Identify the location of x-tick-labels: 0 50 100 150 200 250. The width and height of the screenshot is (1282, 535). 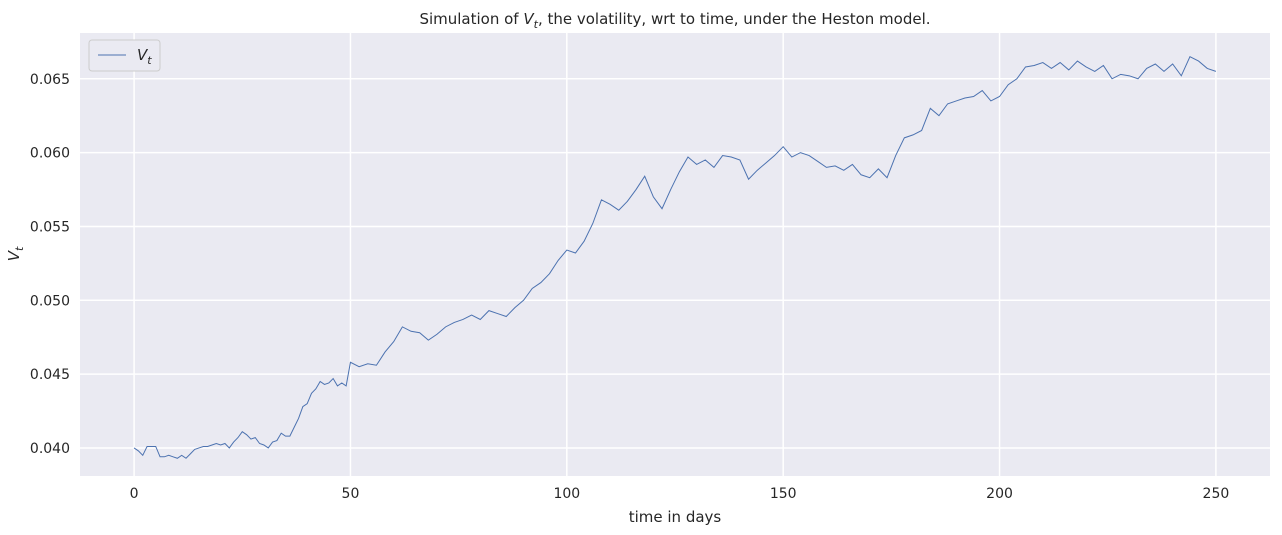
(680, 494).